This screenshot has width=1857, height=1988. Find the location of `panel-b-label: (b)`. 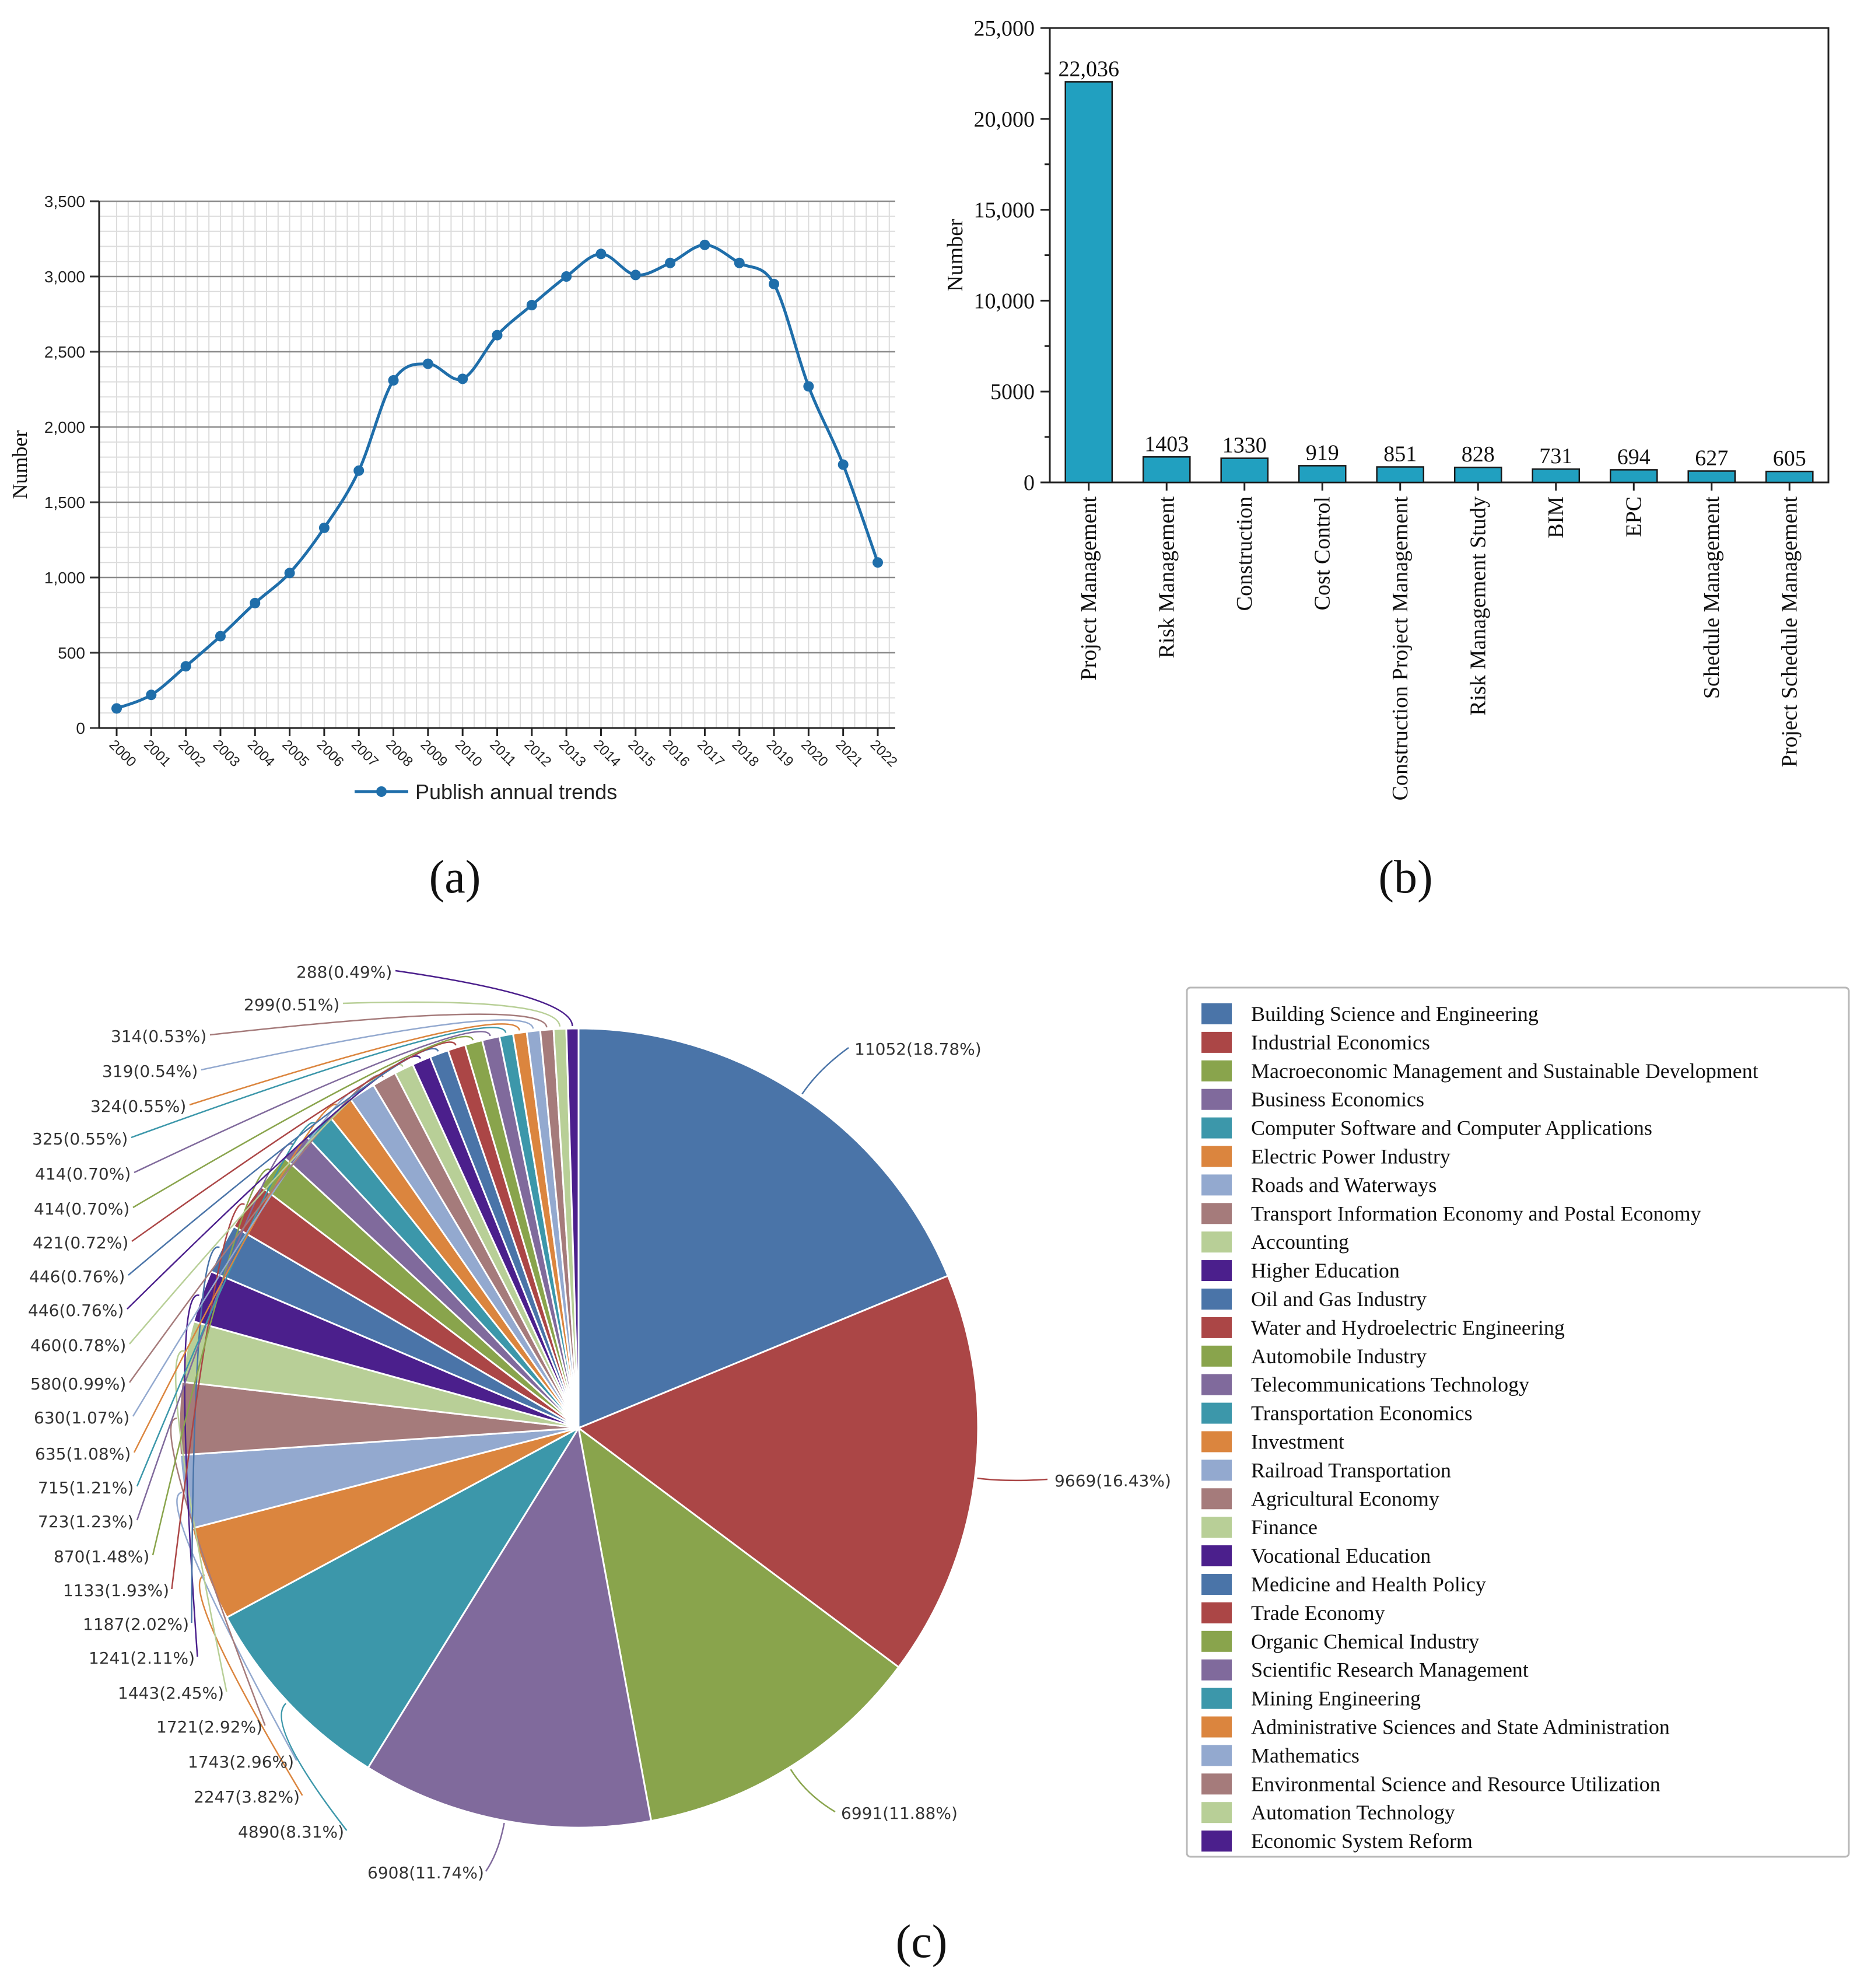

panel-b-label: (b) is located at coordinates (1405, 877).